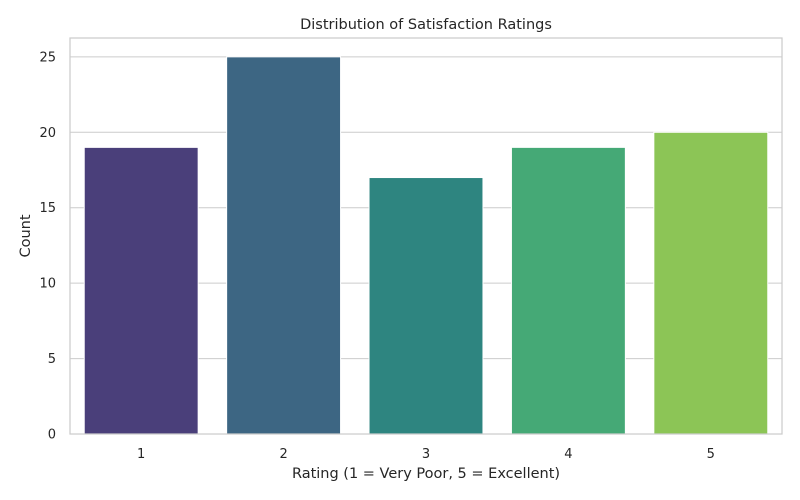 Image resolution: width=800 pixels, height=500 pixels. I want to click on y-tick-label: 10, so click(47, 284).